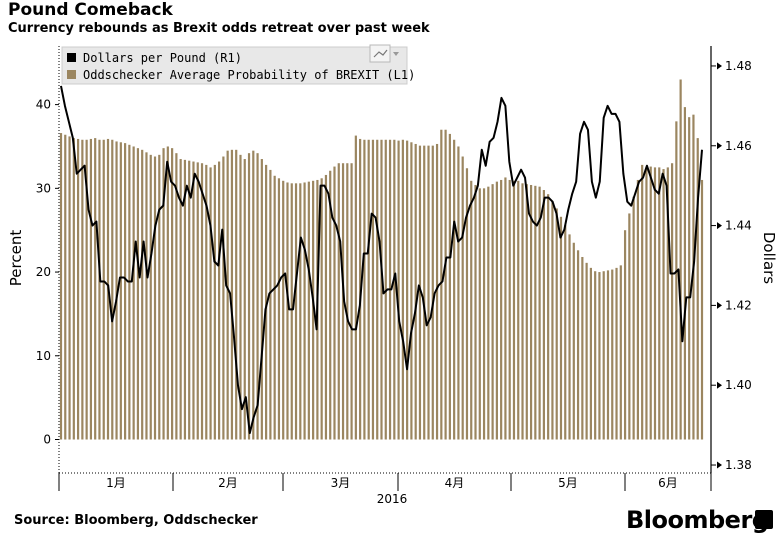 This screenshot has height=537, width=780. Describe the element at coordinates (90, 10) in the screenshot. I see `chart-title: Pound Comeback` at that location.